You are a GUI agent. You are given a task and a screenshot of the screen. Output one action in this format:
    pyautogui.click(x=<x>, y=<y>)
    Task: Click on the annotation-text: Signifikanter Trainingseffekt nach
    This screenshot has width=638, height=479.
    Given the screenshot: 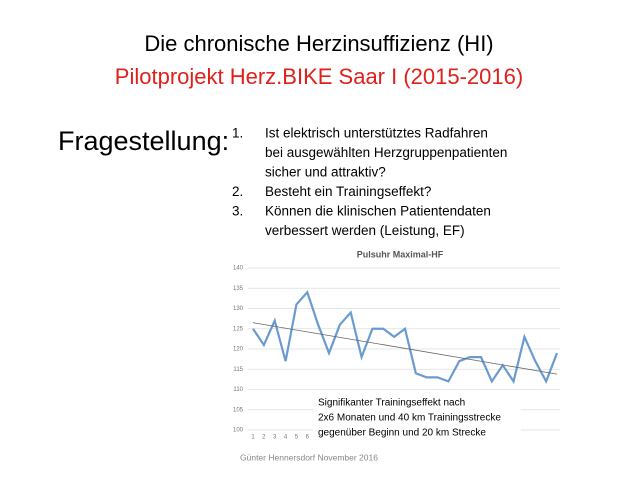 What is the action you would take?
    pyautogui.click(x=391, y=403)
    